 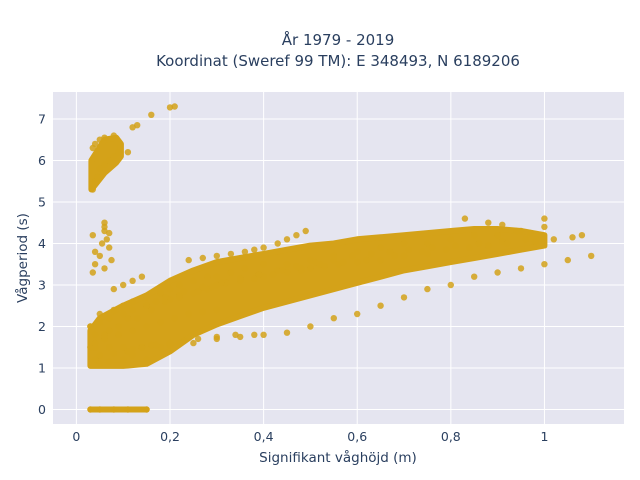 What do you see at coordinates (42, 201) in the screenshot?
I see `y-tick-label: 5` at bounding box center [42, 201].